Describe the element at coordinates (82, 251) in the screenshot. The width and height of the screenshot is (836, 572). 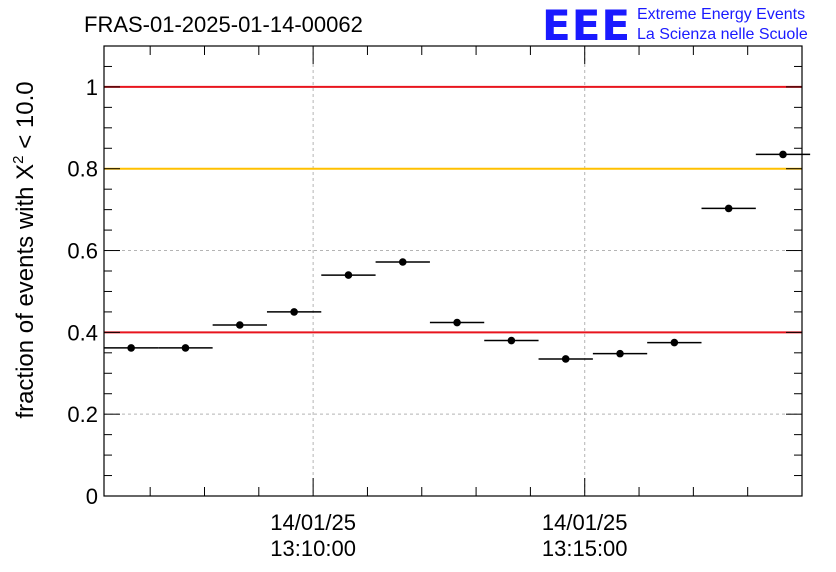
I see `y-tick-label: 0.6` at that location.